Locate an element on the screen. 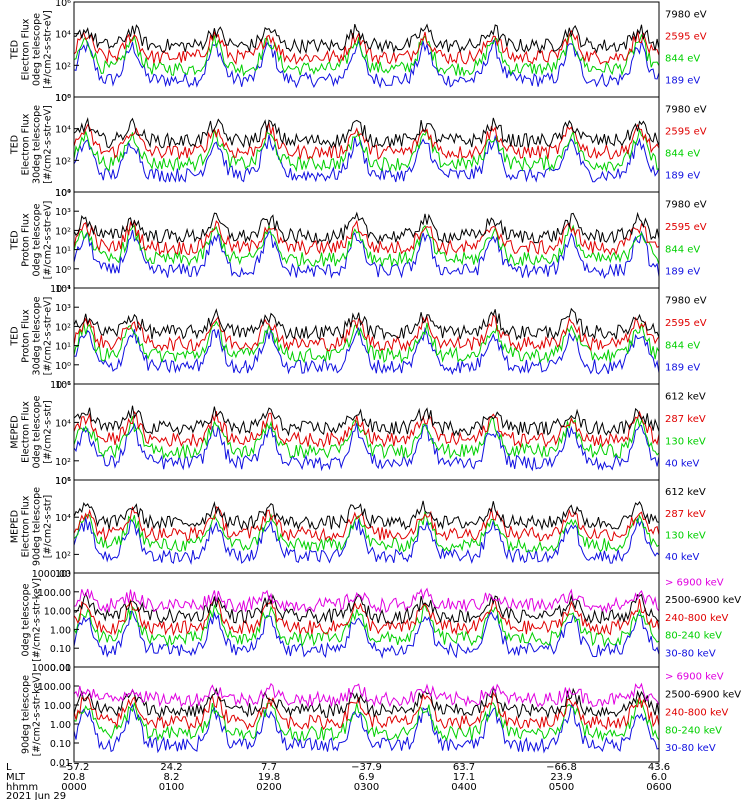 Image resolution: width=750 pixels, height=800 pixels. x-tick-label-time: 0100 is located at coordinates (171, 787).